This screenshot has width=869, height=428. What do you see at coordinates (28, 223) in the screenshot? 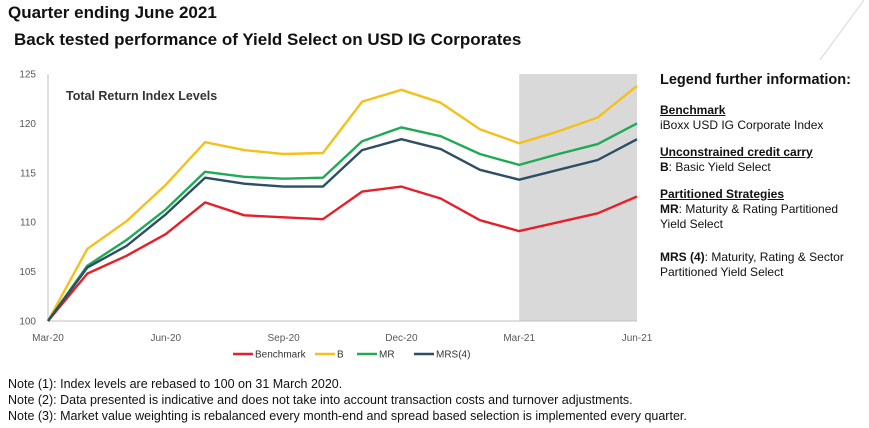
I see `y-tick-label: 110` at bounding box center [28, 223].